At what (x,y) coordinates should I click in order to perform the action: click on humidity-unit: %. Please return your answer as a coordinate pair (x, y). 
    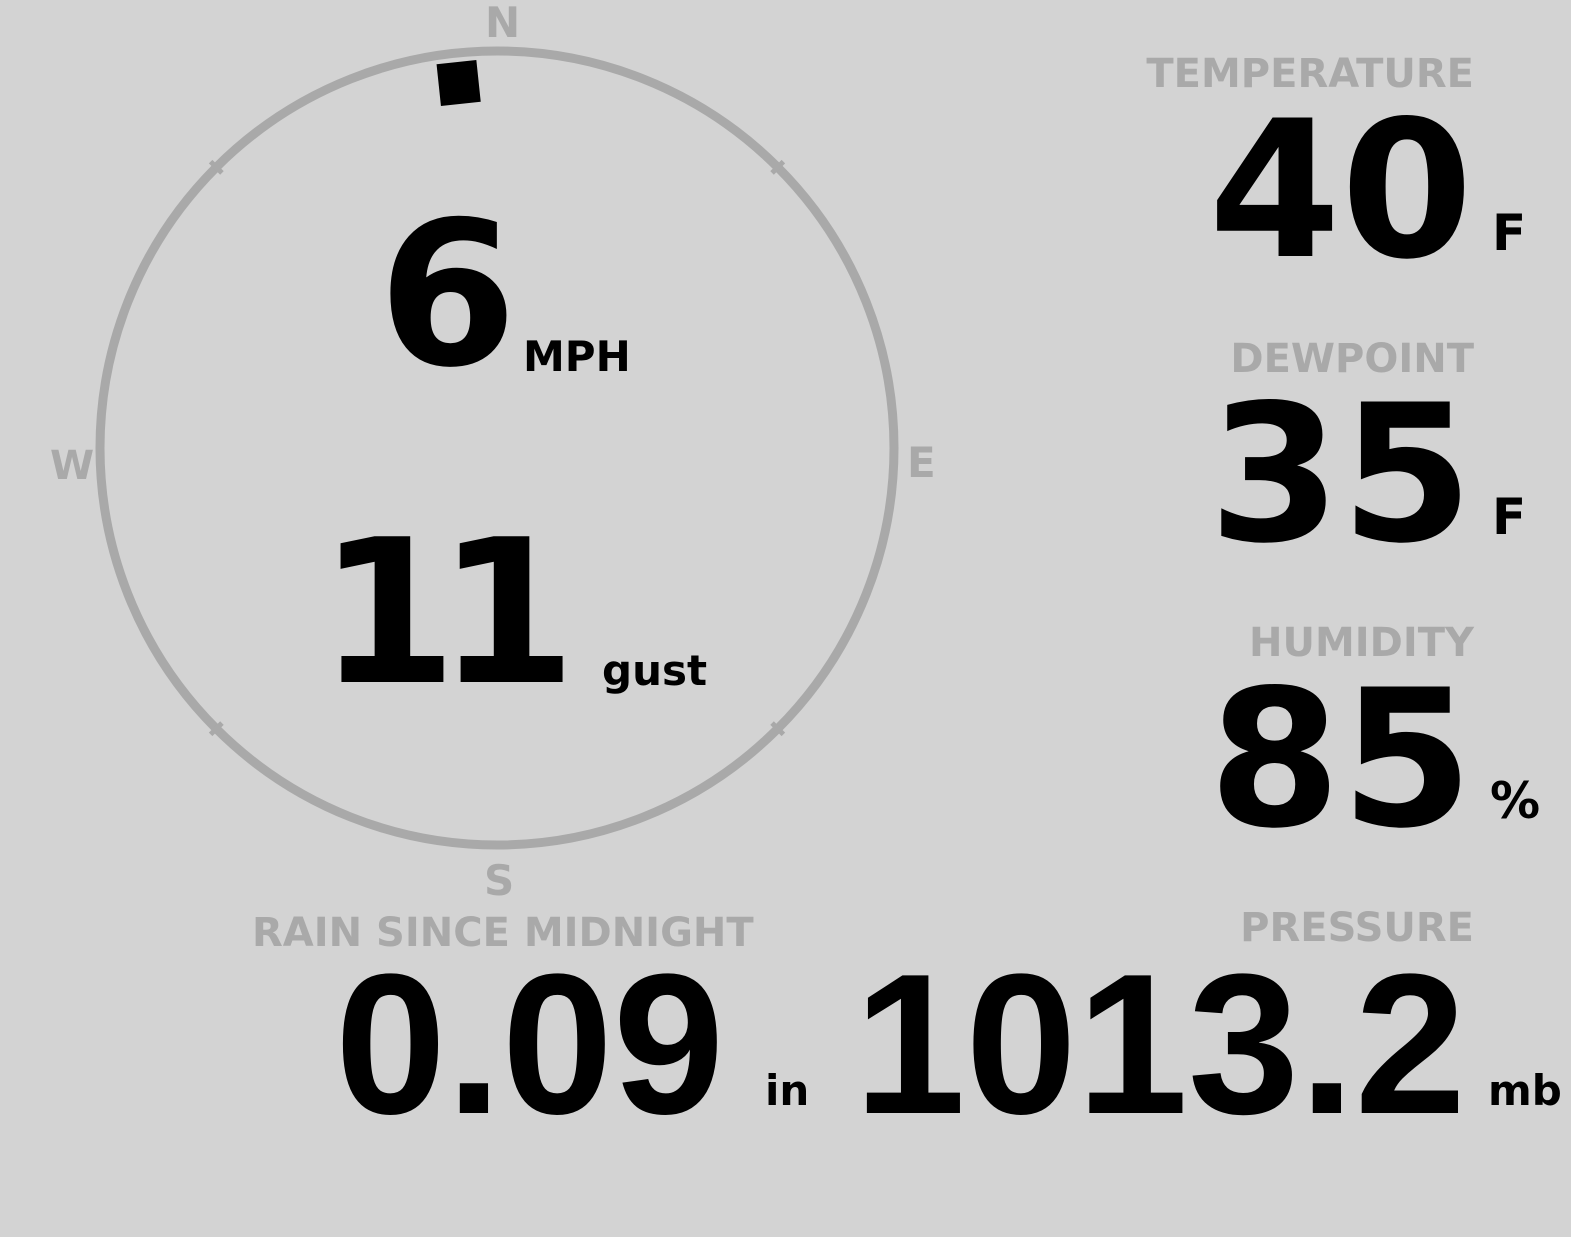
    Looking at the image, I should click on (1515, 801).